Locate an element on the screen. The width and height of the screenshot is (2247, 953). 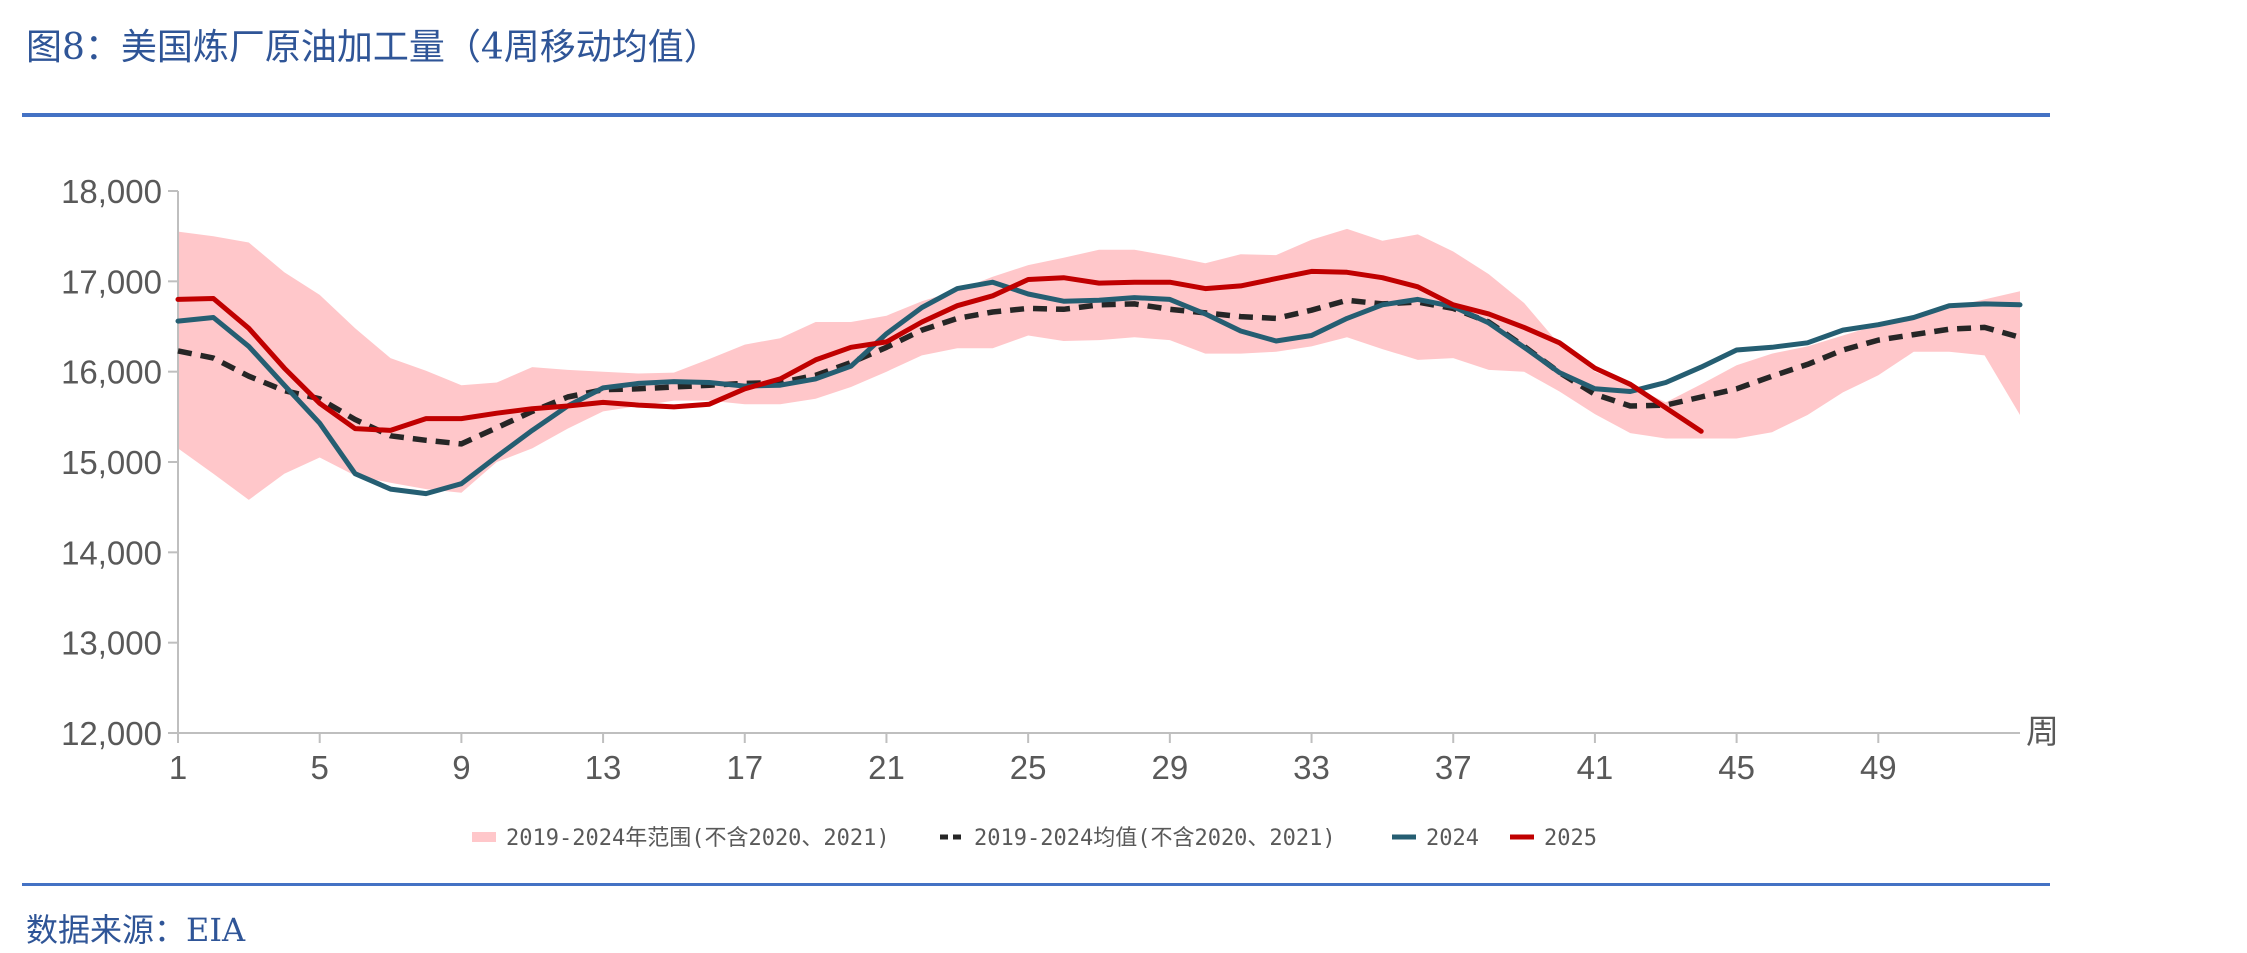
x-tick-label: 1 is located at coordinates (178, 767).